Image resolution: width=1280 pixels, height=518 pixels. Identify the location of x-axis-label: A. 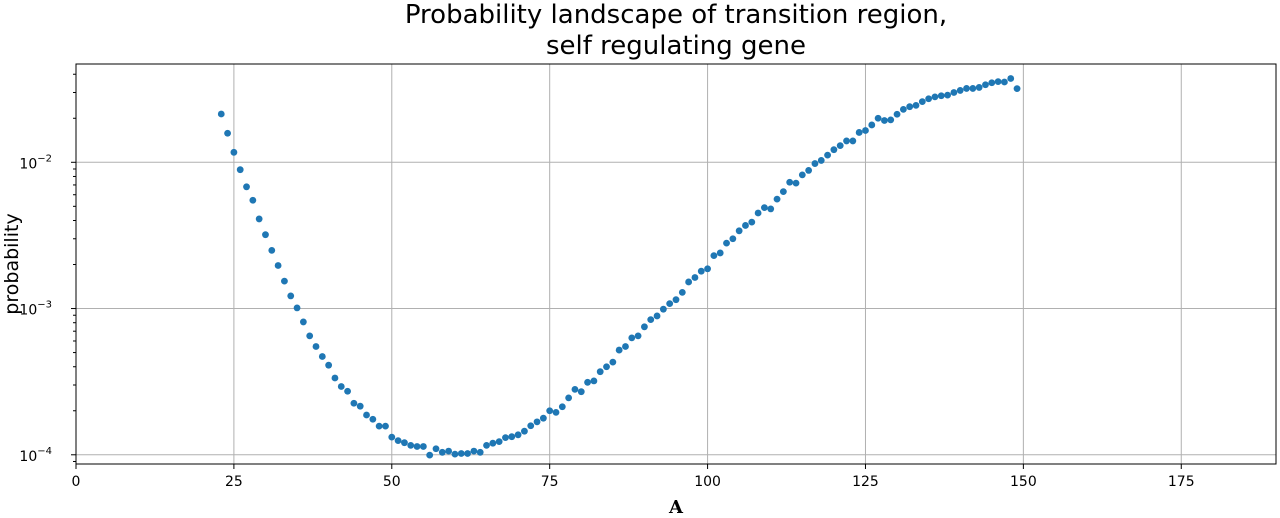
(676, 507).